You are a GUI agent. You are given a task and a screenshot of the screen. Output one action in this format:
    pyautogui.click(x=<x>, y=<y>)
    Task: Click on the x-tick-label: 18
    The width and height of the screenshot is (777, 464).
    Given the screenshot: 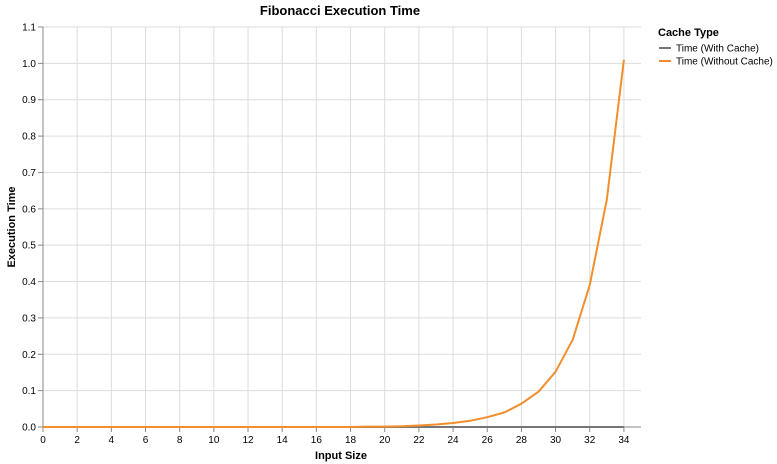 What is the action you would take?
    pyautogui.click(x=351, y=440)
    